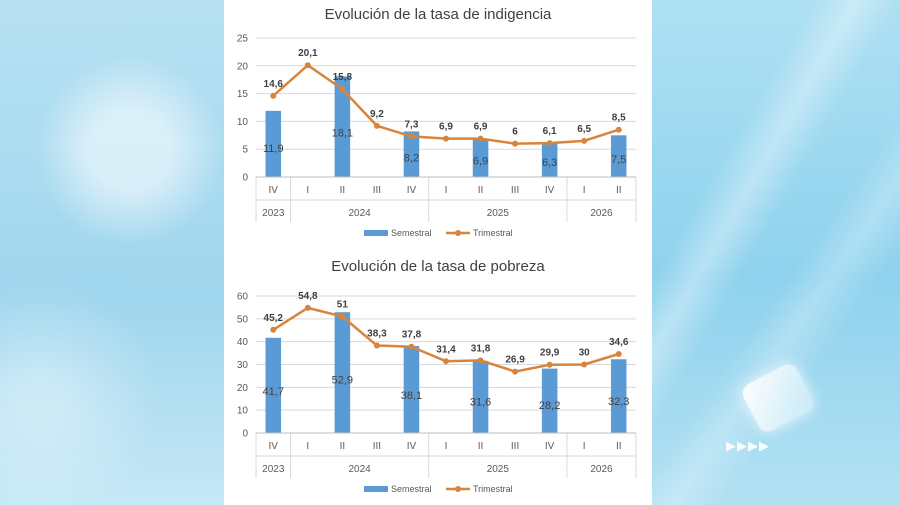 This screenshot has width=900, height=505. Describe the element at coordinates (438, 14) in the screenshot. I see `chart-title: Evolución de la tasa de indigencia` at that location.